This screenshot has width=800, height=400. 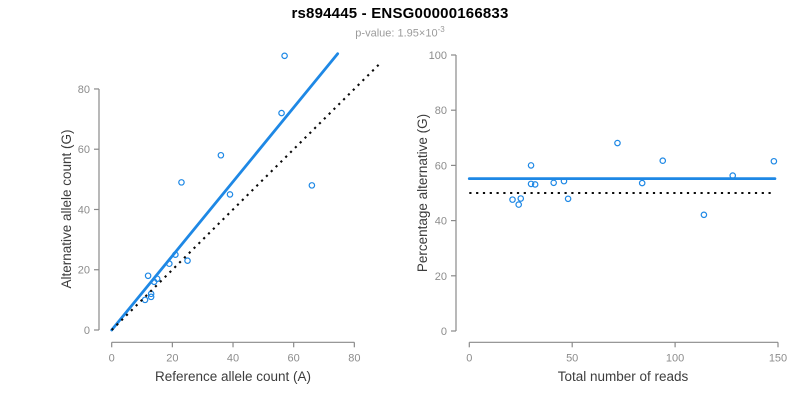 I want to click on x-tick-label: 100, so click(x=675, y=358).